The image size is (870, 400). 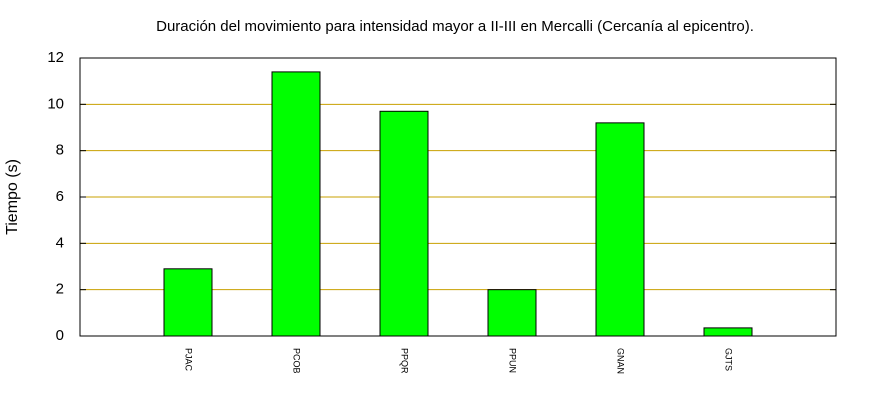 What do you see at coordinates (55, 57) in the screenshot?
I see `y-tick-label: 12` at bounding box center [55, 57].